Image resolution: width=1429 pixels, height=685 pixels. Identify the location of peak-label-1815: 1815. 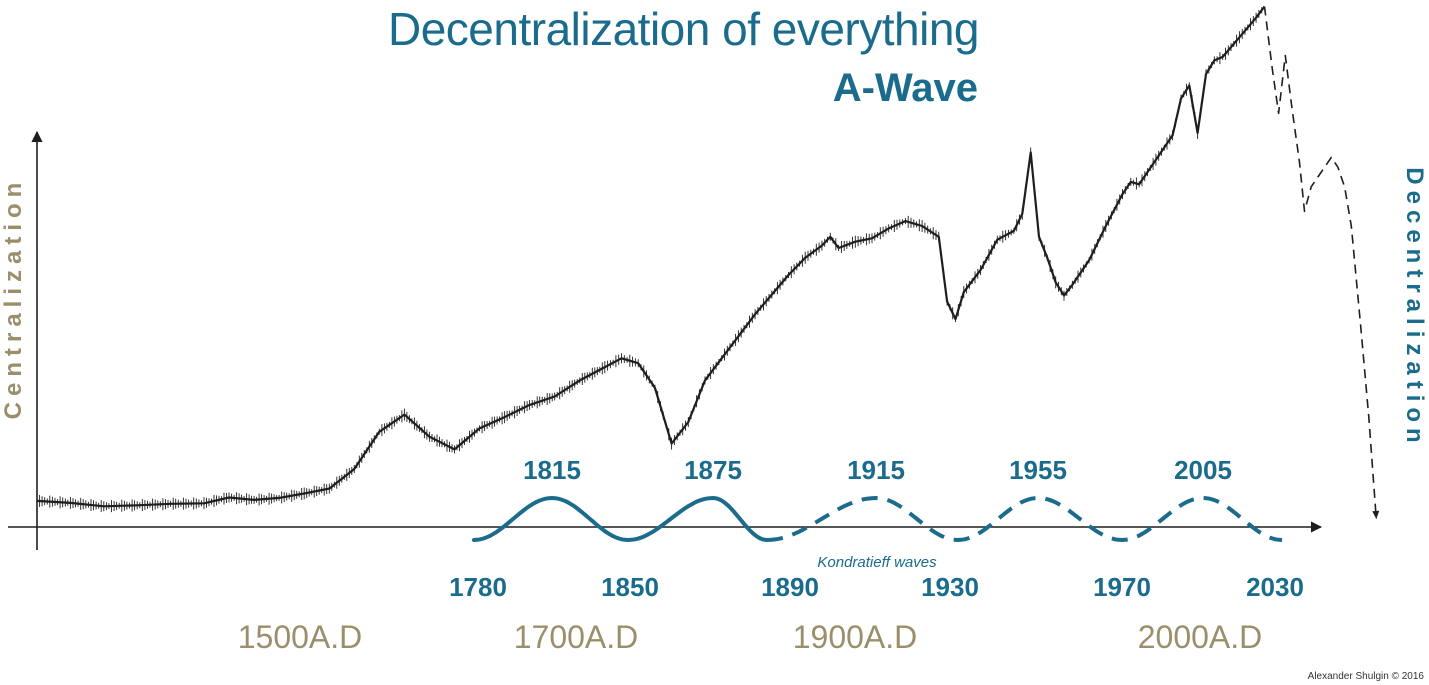
(552, 470).